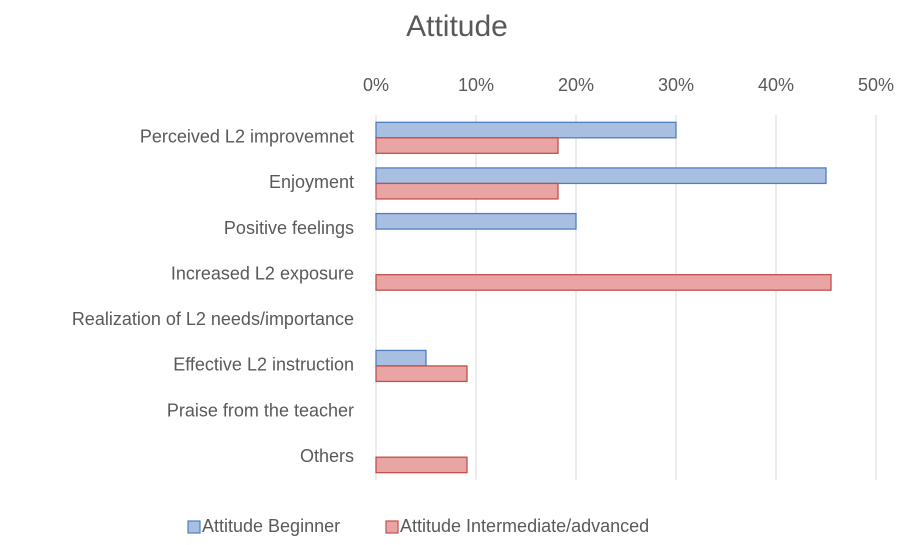 The height and width of the screenshot is (545, 899). I want to click on x-tick-label: 40%, so click(776, 85).